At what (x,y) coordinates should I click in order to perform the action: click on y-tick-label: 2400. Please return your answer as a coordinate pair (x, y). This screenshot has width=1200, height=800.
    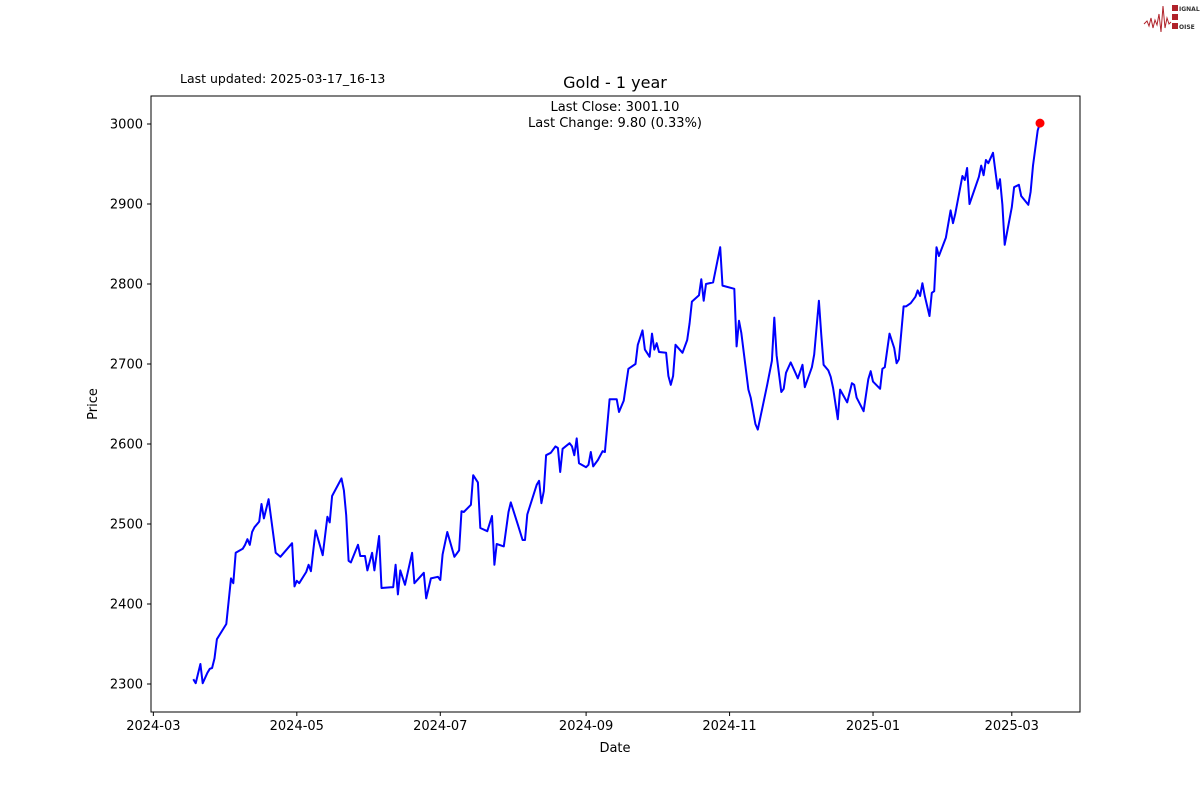
    Looking at the image, I should click on (126, 605).